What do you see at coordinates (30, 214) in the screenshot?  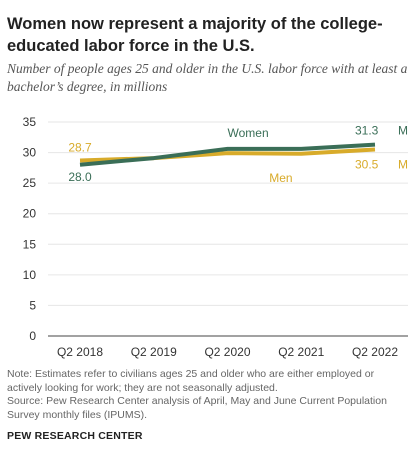 I see `y-tick-label: 20` at bounding box center [30, 214].